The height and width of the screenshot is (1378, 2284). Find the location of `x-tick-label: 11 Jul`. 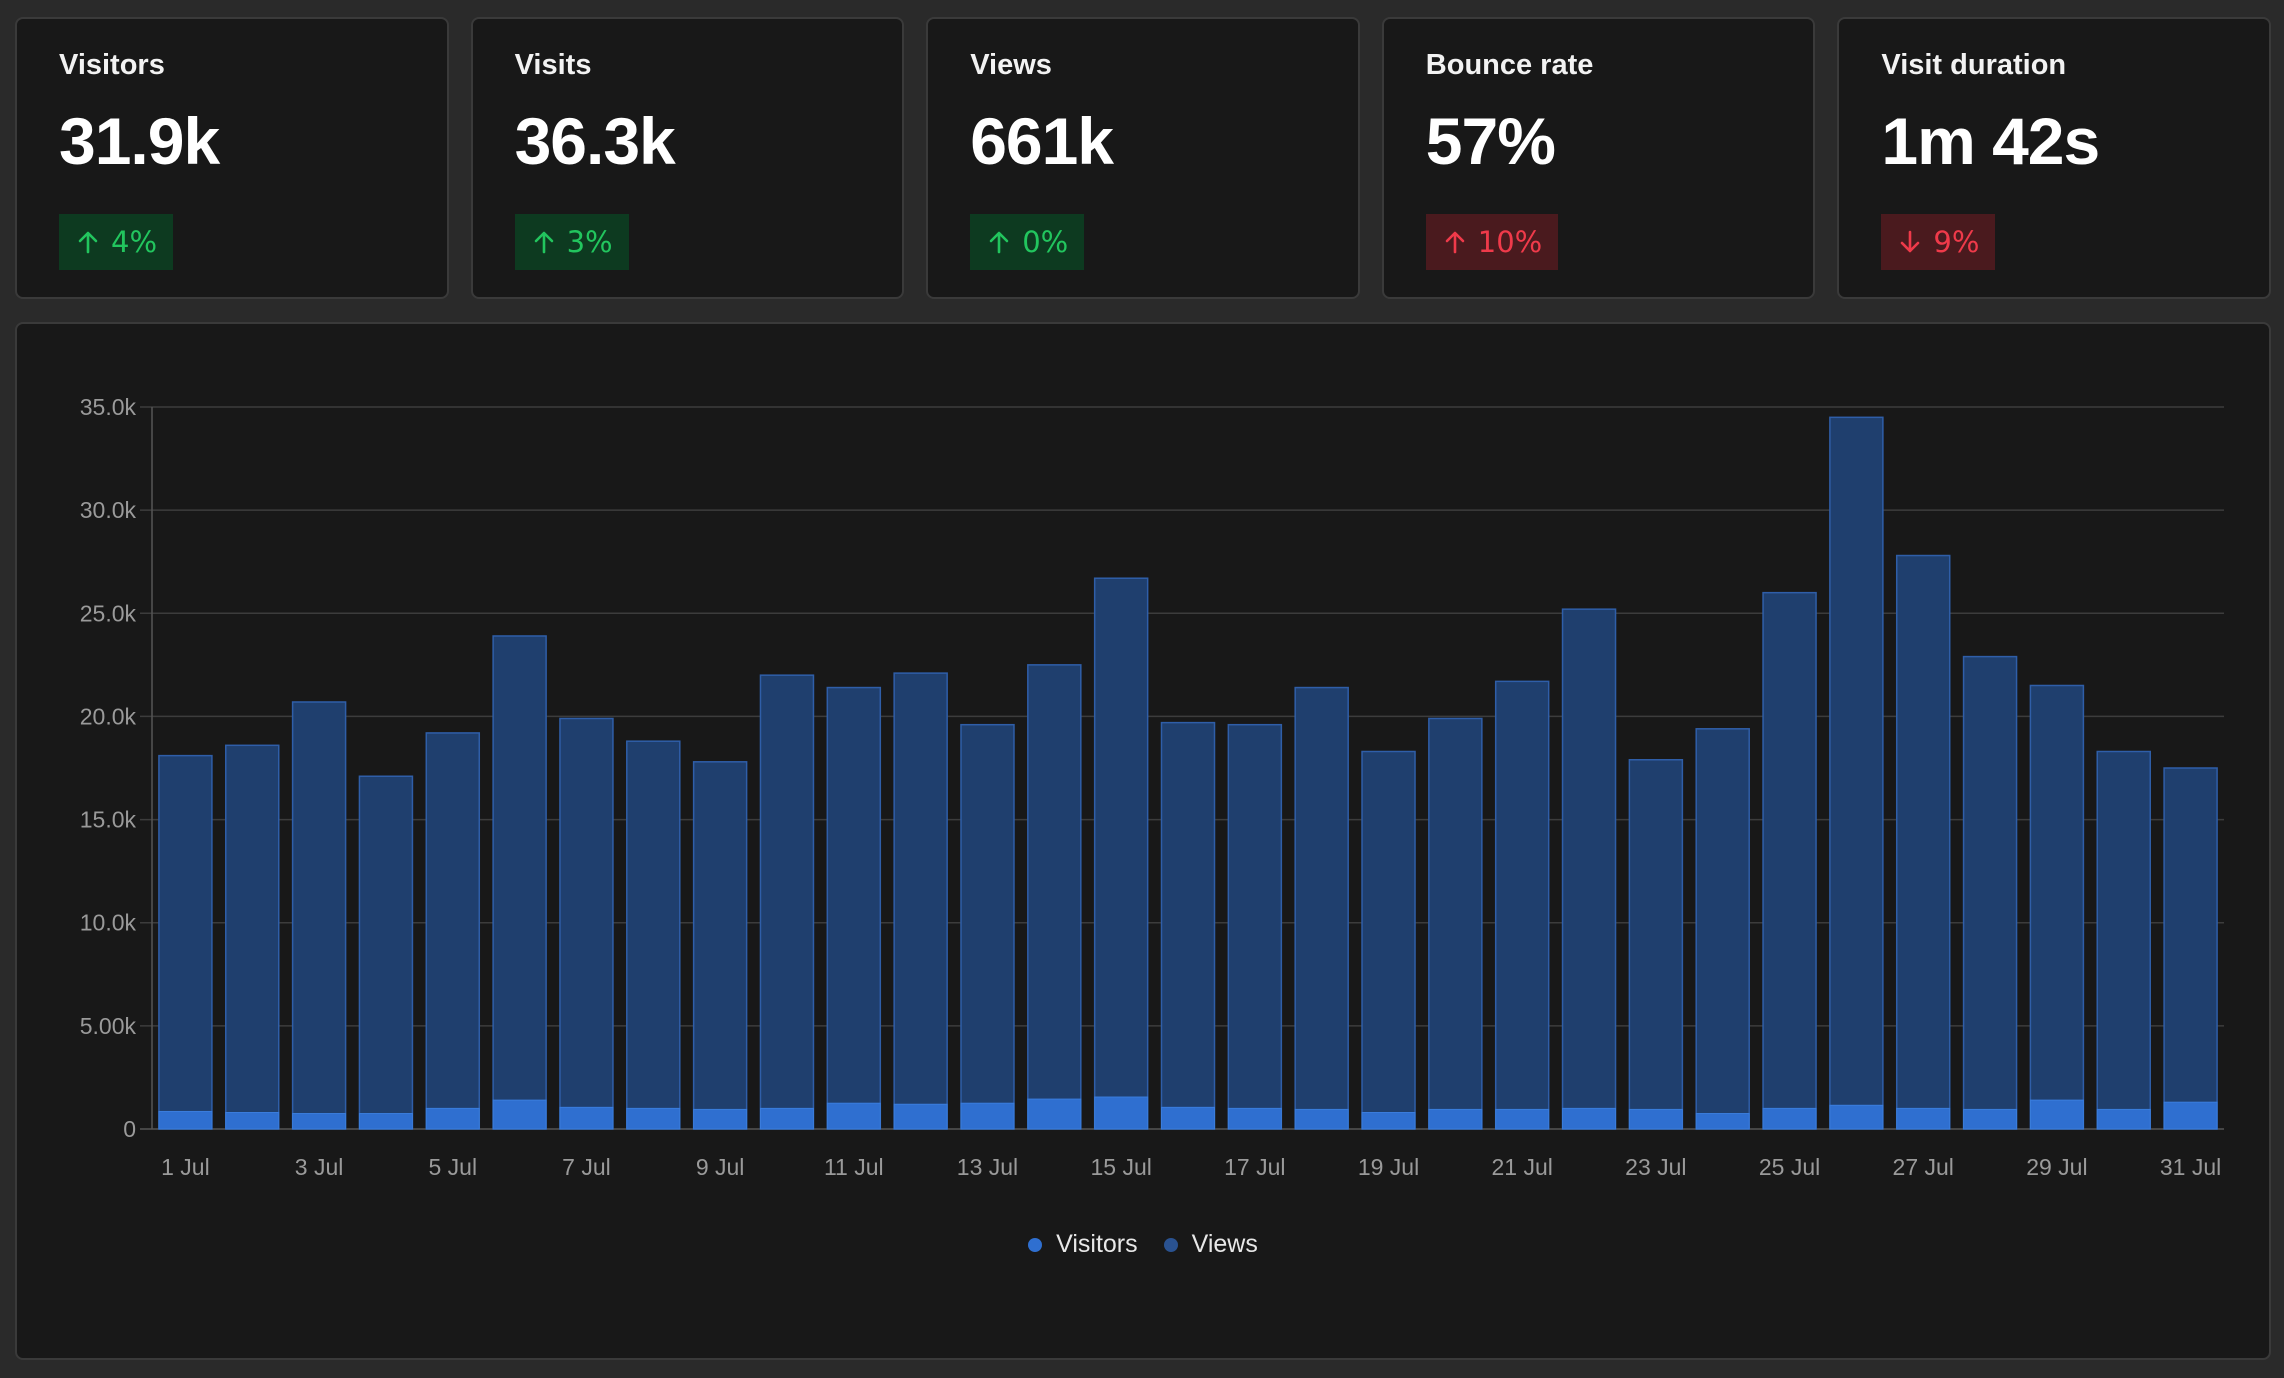

x-tick-label: 11 Jul is located at coordinates (854, 1167).